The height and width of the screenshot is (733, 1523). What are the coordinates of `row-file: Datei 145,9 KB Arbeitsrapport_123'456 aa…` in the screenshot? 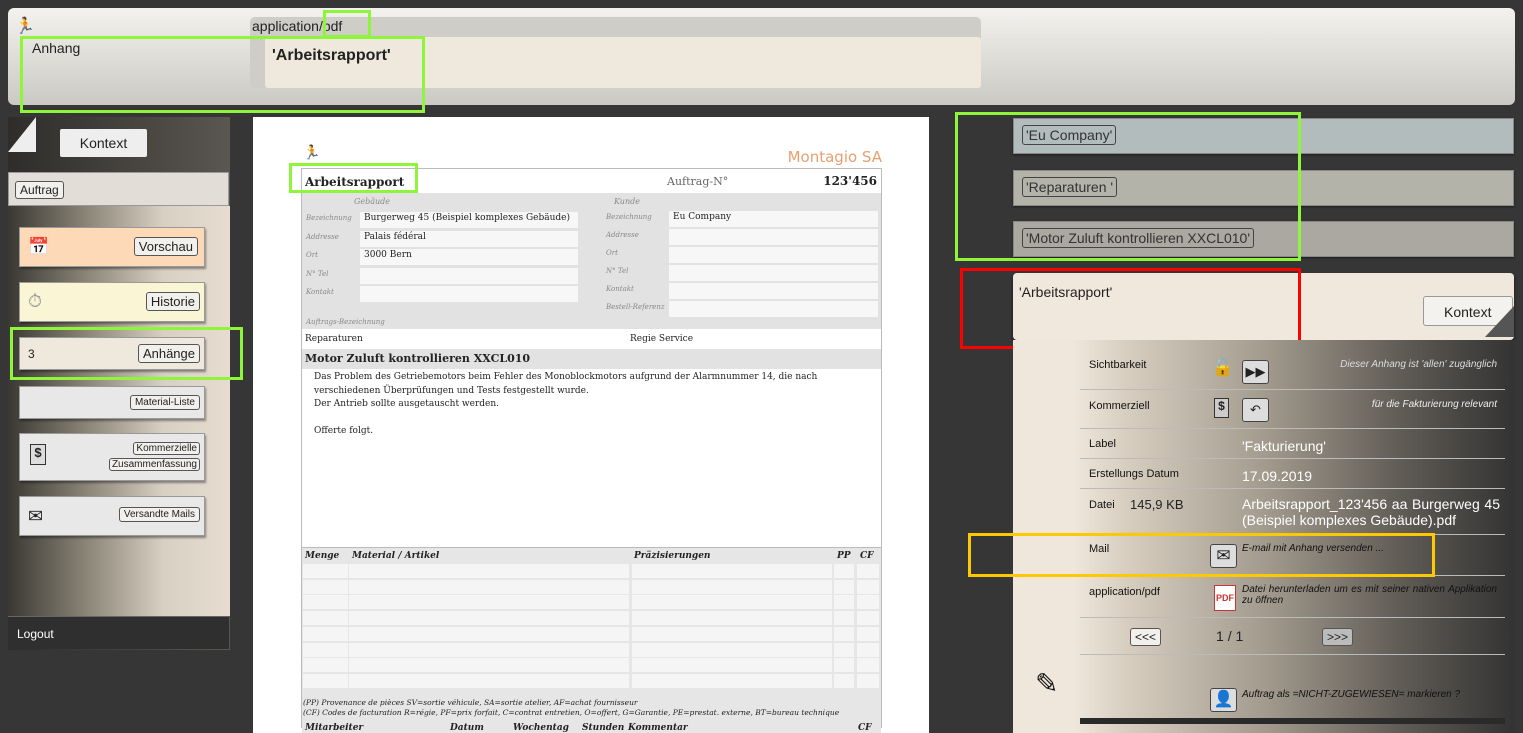 It's located at (1292, 512).